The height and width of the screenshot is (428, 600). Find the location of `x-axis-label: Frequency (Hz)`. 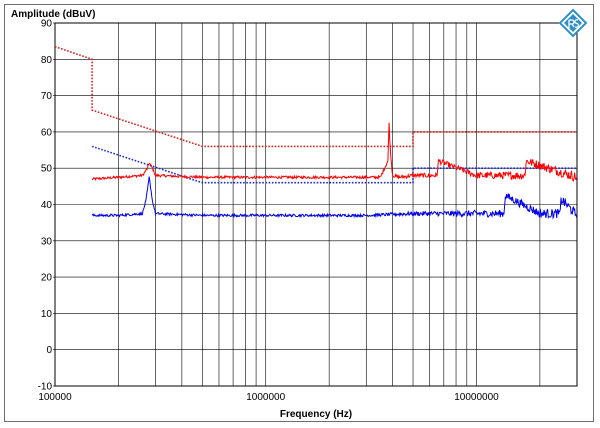

x-axis-label: Frequency (Hz) is located at coordinates (316, 414).